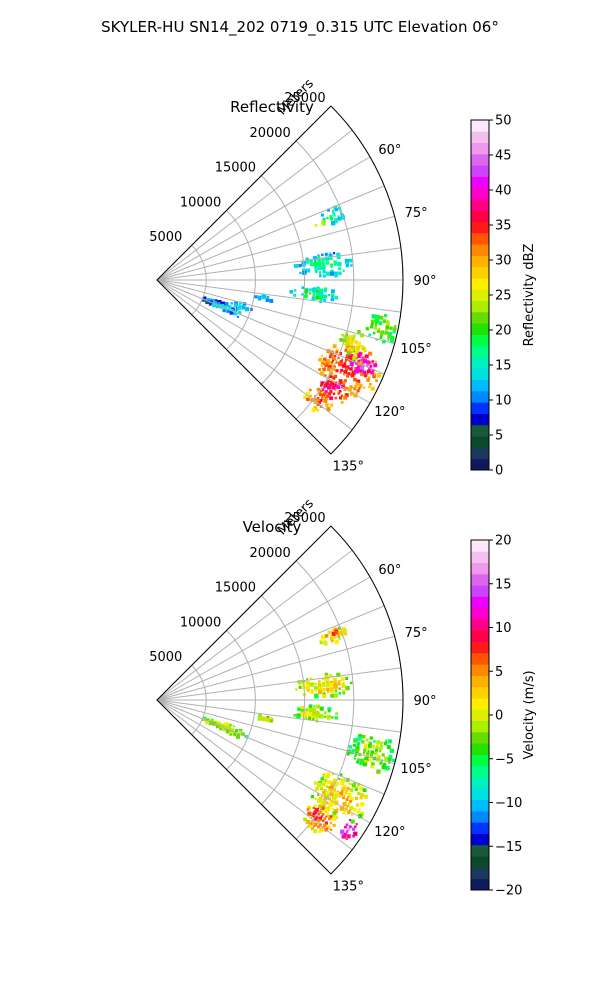  Describe the element at coordinates (415, 349) in the screenshot. I see `azimuth-tick-label: 105°` at that location.